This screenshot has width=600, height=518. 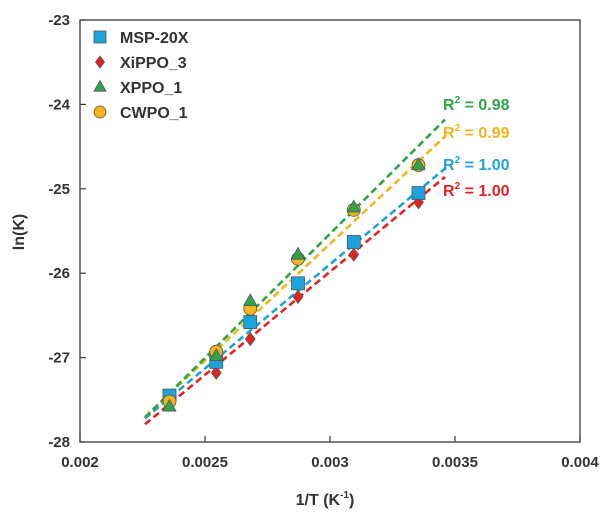 What do you see at coordinates (330, 462) in the screenshot?
I see `x-tick-label: 0.003` at bounding box center [330, 462].